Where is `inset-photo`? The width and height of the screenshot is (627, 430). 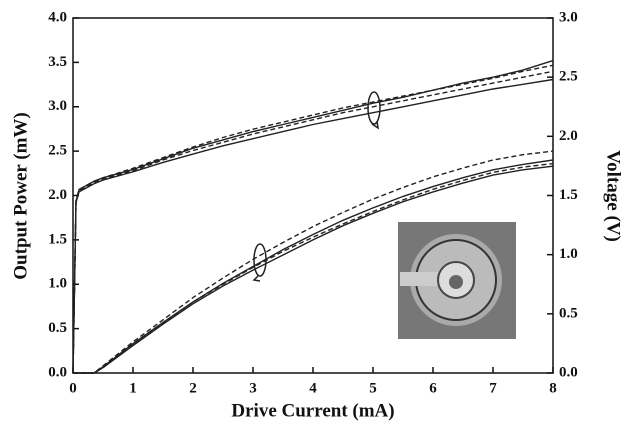
inset-photo is located at coordinates (457, 280).